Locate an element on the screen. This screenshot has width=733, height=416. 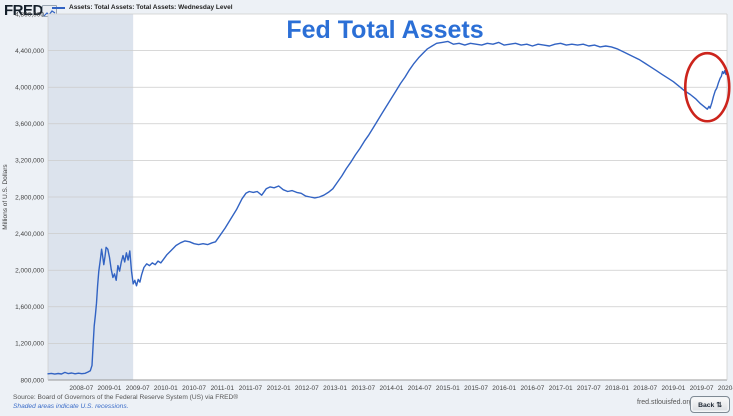
y-axis-tick-label: 2,800,000 is located at coordinates (29, 197).